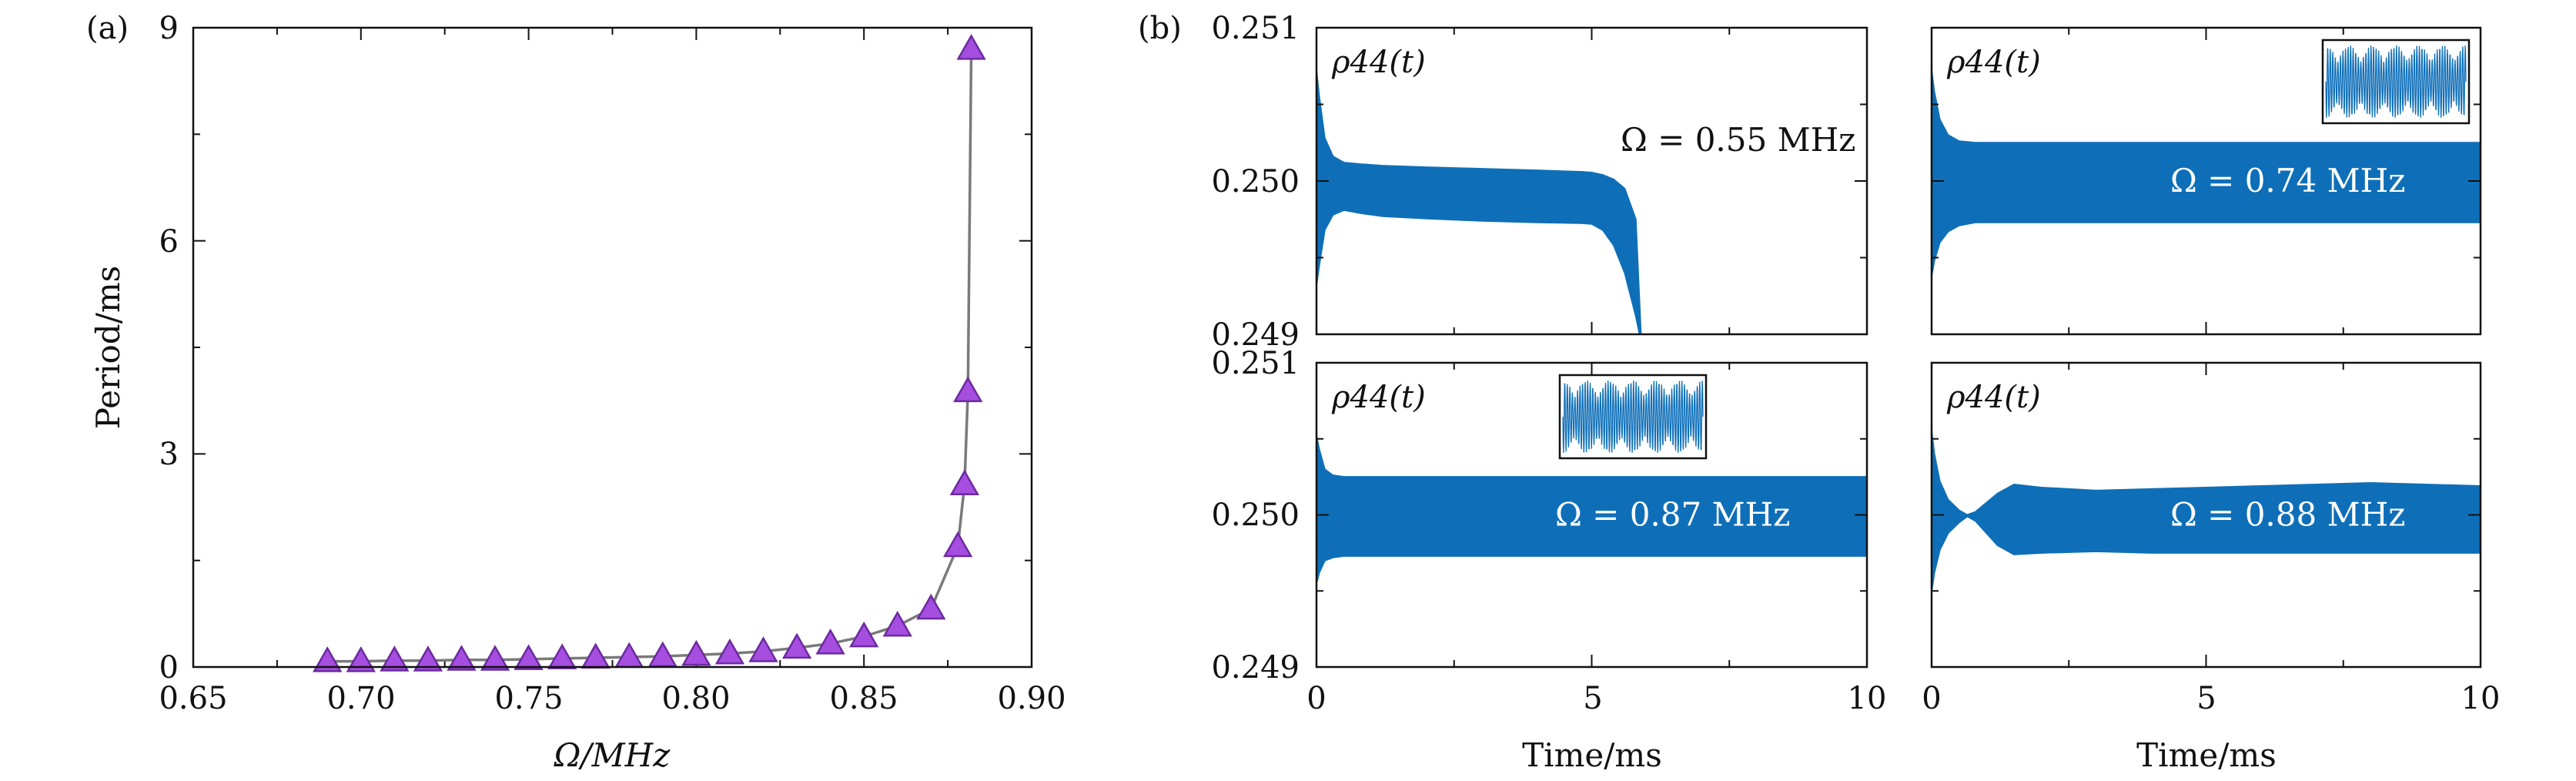  Describe the element at coordinates (863, 699) in the screenshot. I see `pa-xtick-label: 0.85` at that location.